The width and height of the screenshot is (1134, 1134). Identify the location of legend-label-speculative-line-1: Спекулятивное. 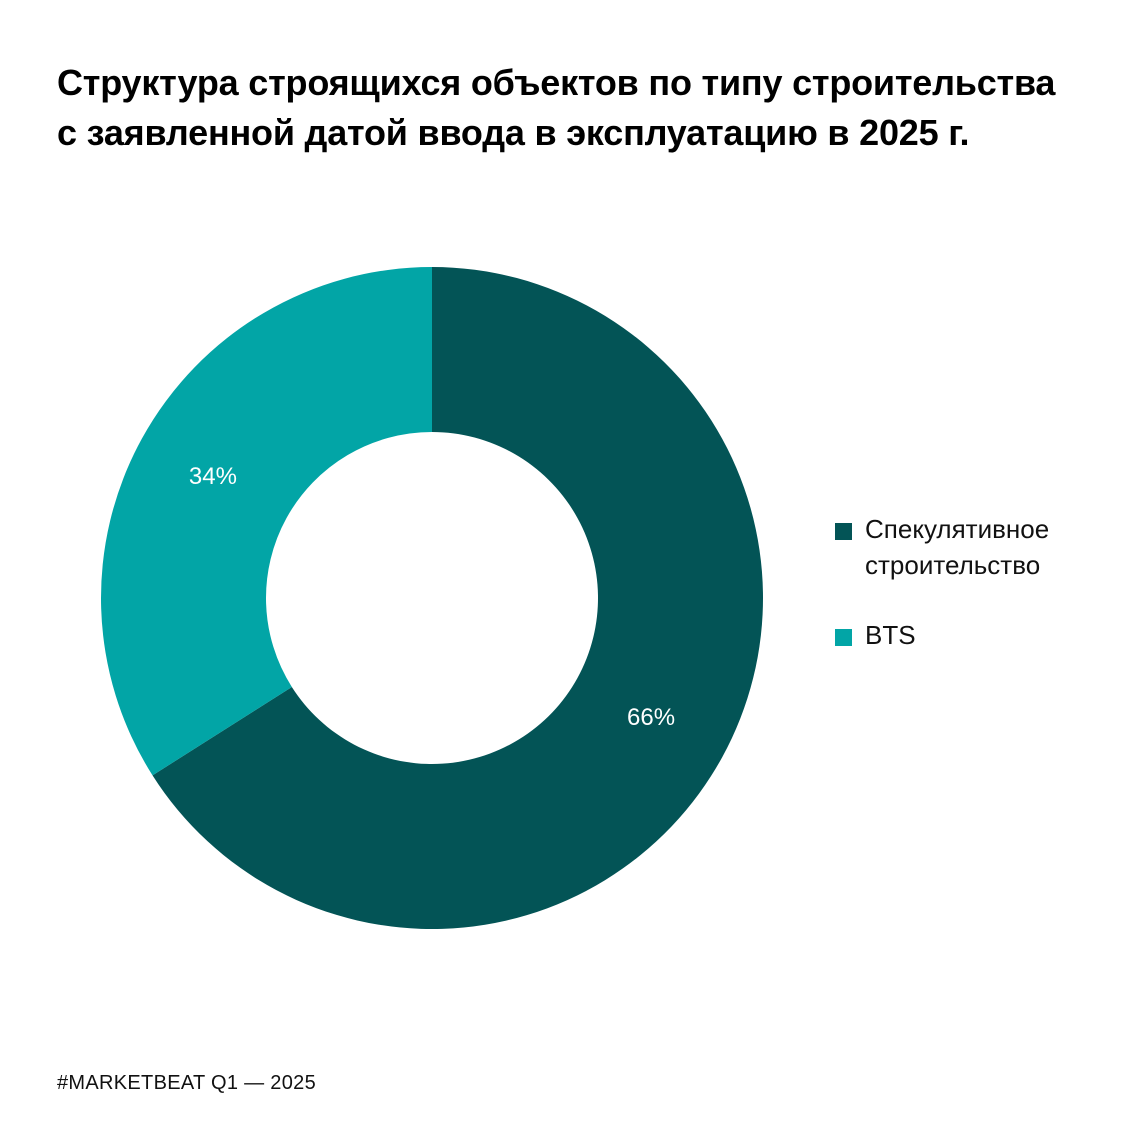
(957, 529).